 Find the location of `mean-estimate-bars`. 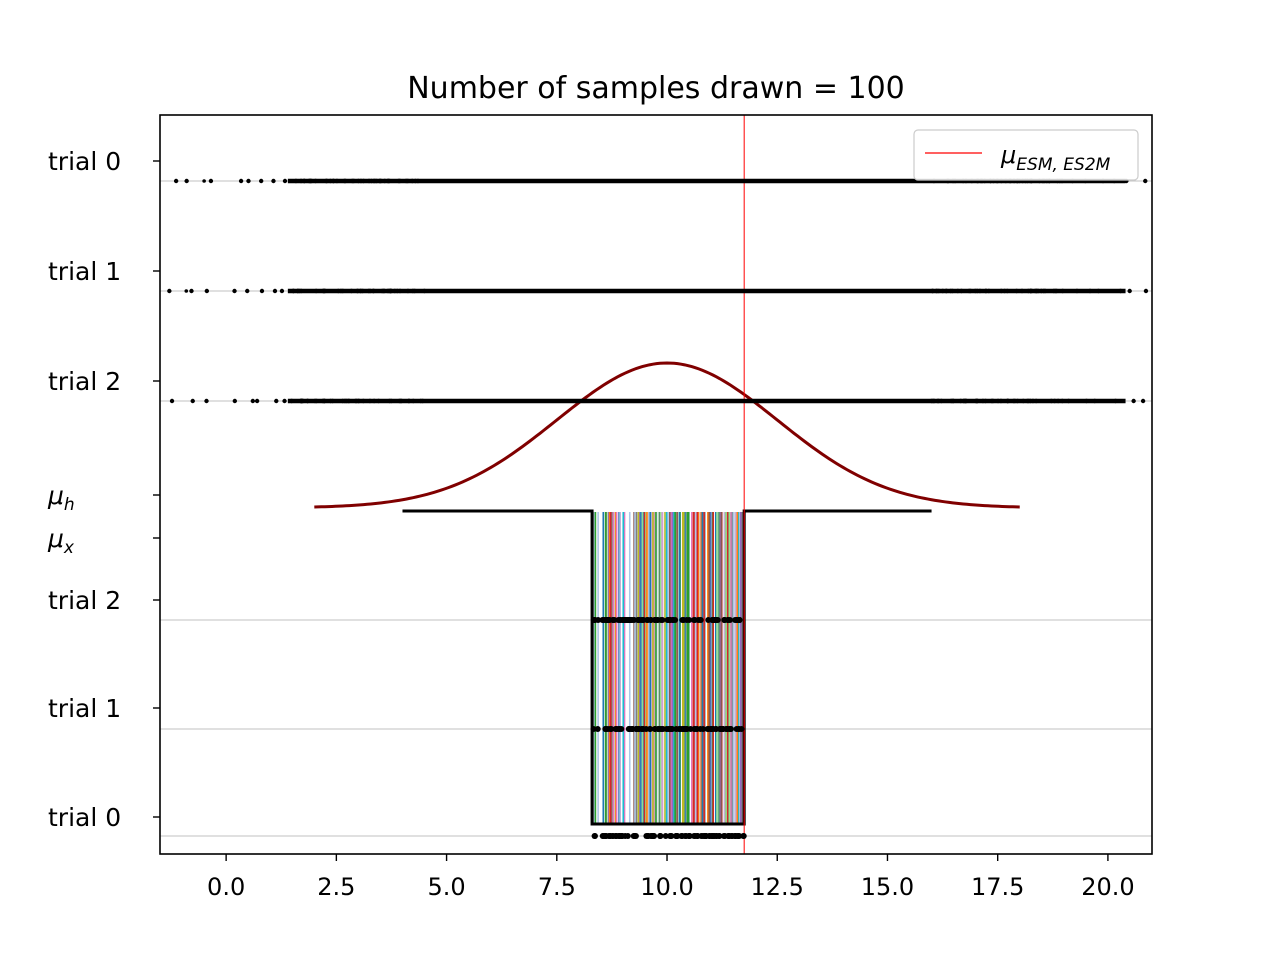

mean-estimate-bars is located at coordinates (669, 668).